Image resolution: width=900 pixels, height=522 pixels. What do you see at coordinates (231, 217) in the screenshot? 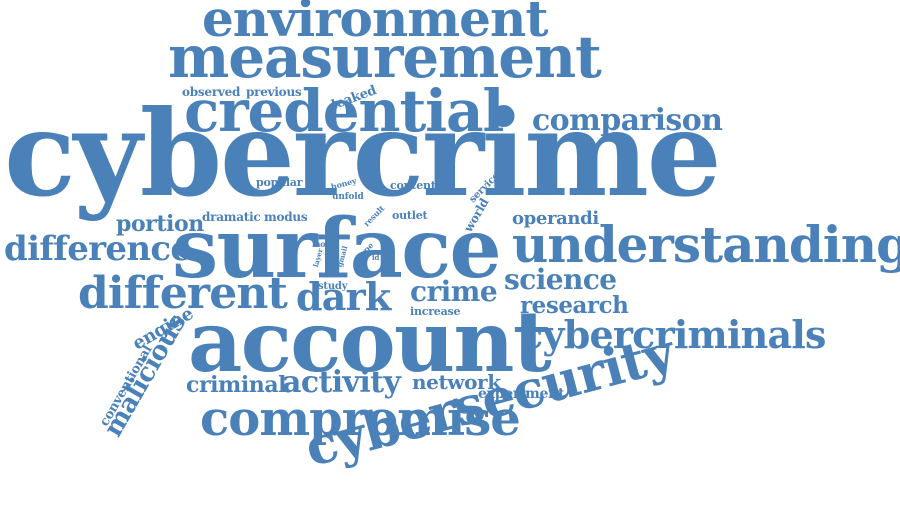
I see `word-dramatic: dramatic` at bounding box center [231, 217].